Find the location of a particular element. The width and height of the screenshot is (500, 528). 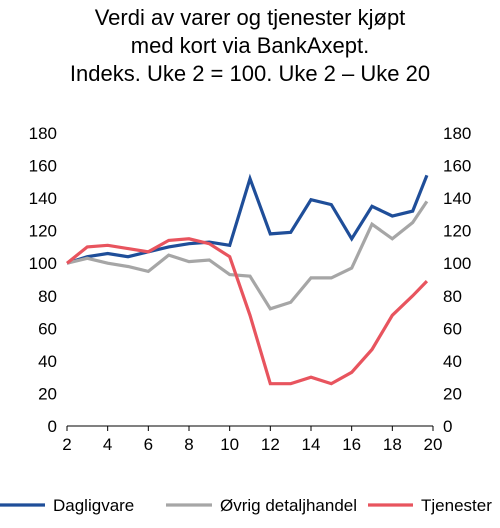

x-tick-label: 10 is located at coordinates (229, 444).